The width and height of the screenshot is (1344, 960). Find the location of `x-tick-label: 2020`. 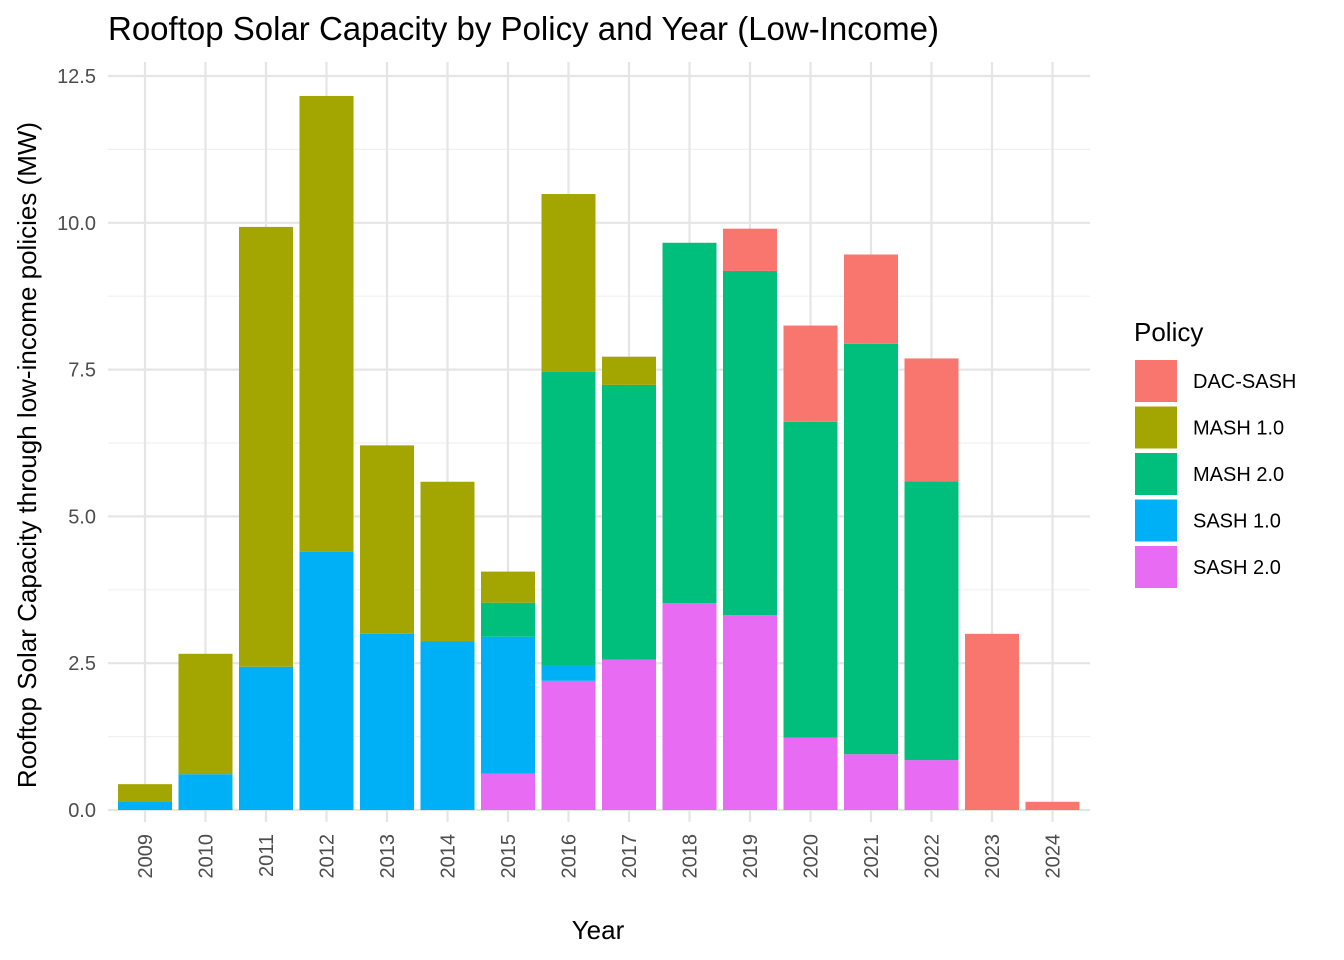

x-tick-label: 2020 is located at coordinates (812, 856).